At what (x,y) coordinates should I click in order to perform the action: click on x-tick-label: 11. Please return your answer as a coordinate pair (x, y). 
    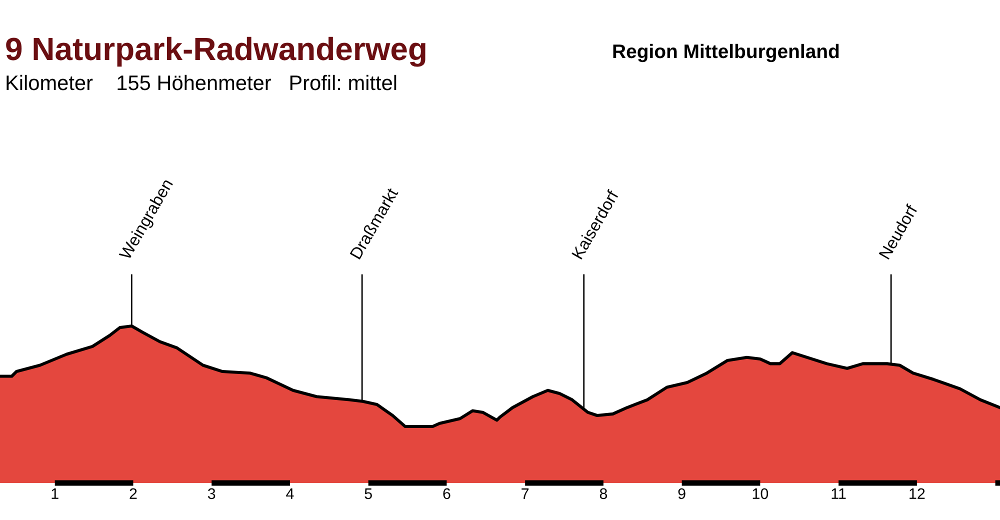
    Looking at the image, I should click on (839, 493).